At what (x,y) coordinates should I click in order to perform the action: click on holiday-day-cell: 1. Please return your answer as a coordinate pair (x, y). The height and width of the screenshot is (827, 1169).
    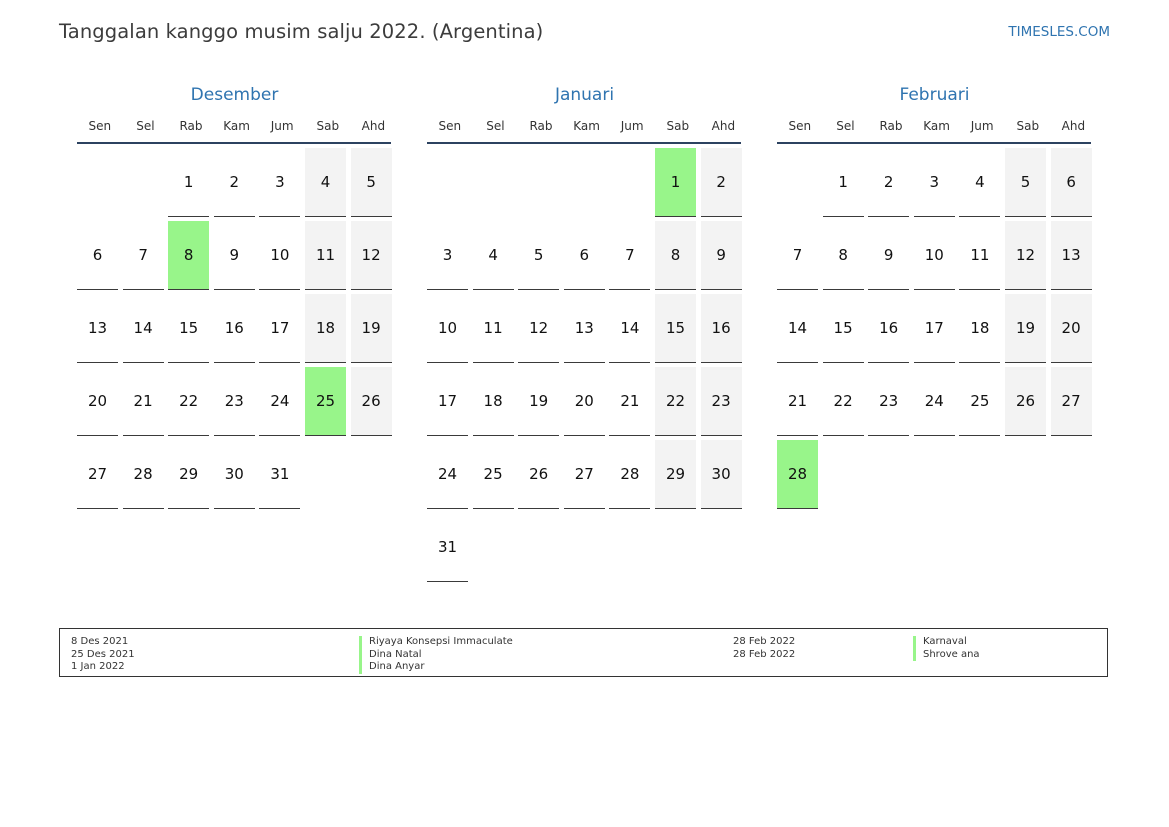
    Looking at the image, I should click on (675, 182).